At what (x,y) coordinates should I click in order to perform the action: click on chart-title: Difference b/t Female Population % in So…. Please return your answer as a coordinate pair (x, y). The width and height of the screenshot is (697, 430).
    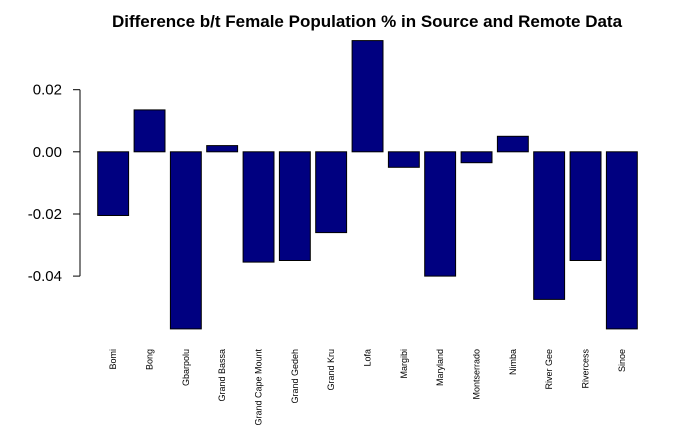
    Looking at the image, I should click on (367, 21).